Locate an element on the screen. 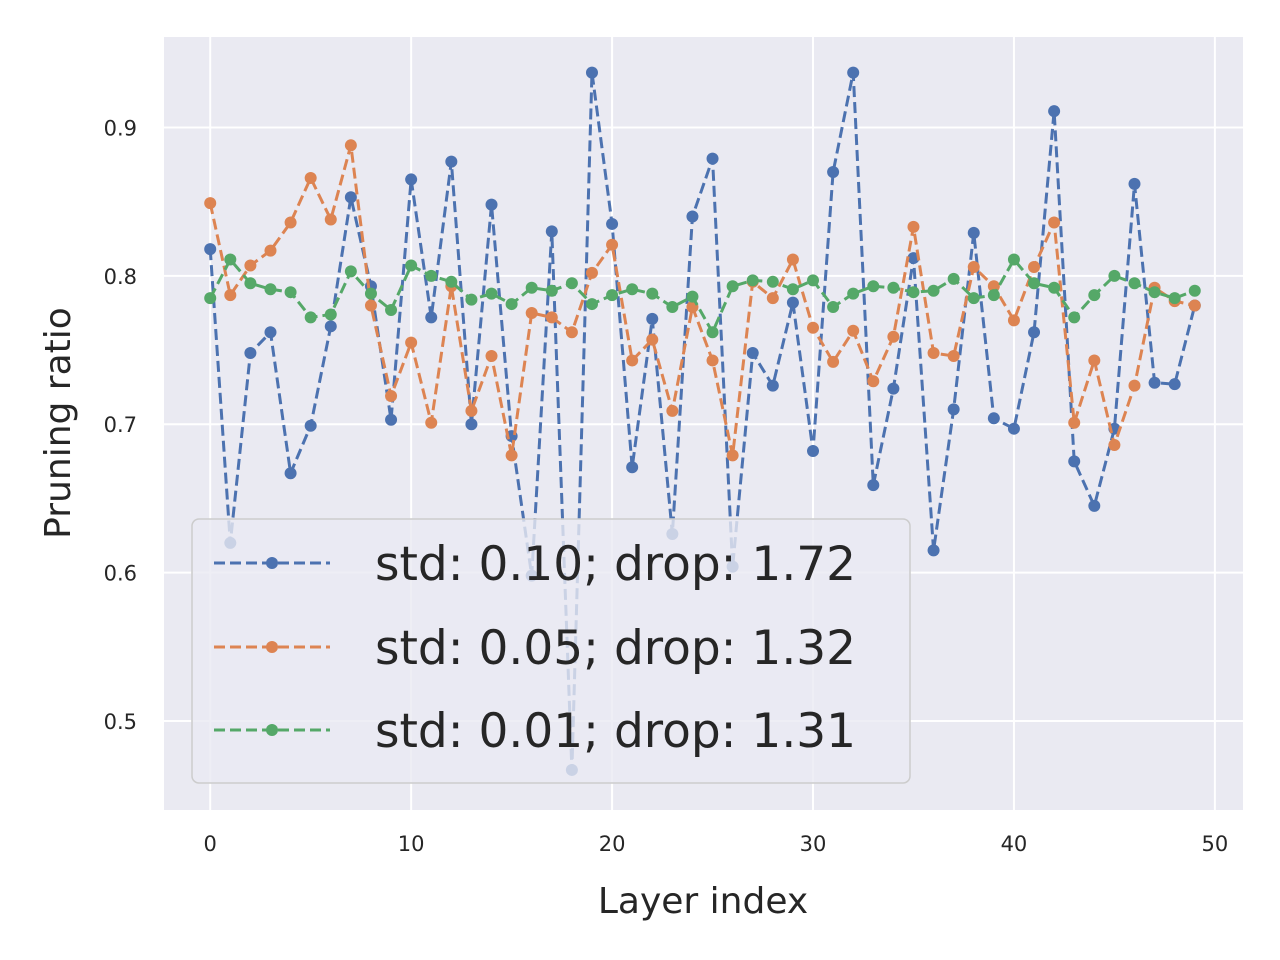 Image resolution: width=1280 pixels, height=960 pixels. legend-entry-2: std: 0.05; drop: 1.32 is located at coordinates (535, 648).